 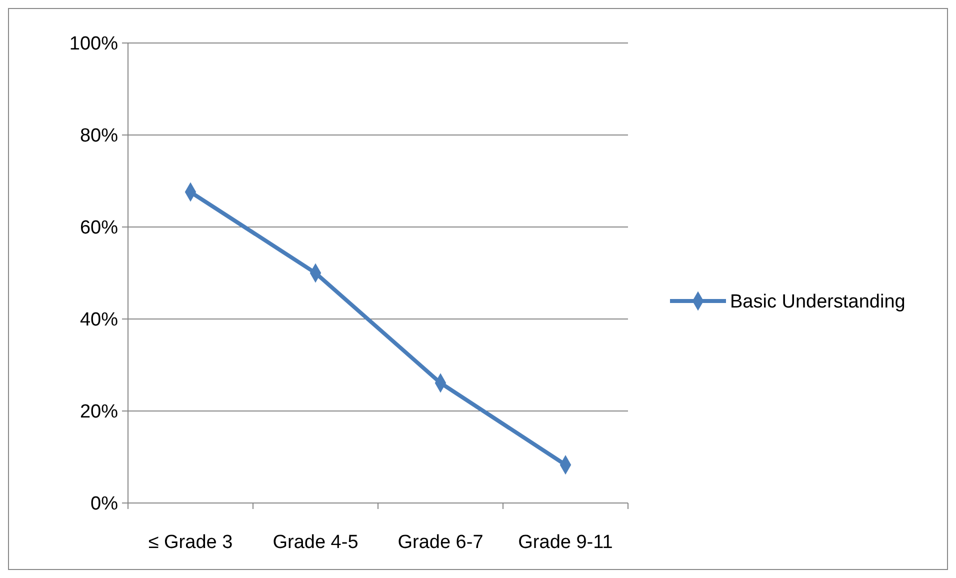 I want to click on y-tick-label: 100%, so click(x=93, y=44).